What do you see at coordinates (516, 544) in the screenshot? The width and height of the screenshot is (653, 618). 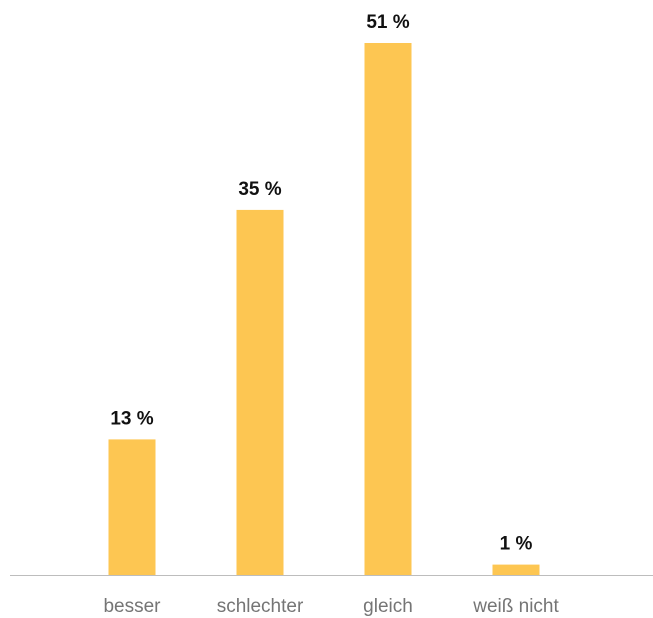 I see `value-label-weiss-nicht: 1 %` at bounding box center [516, 544].